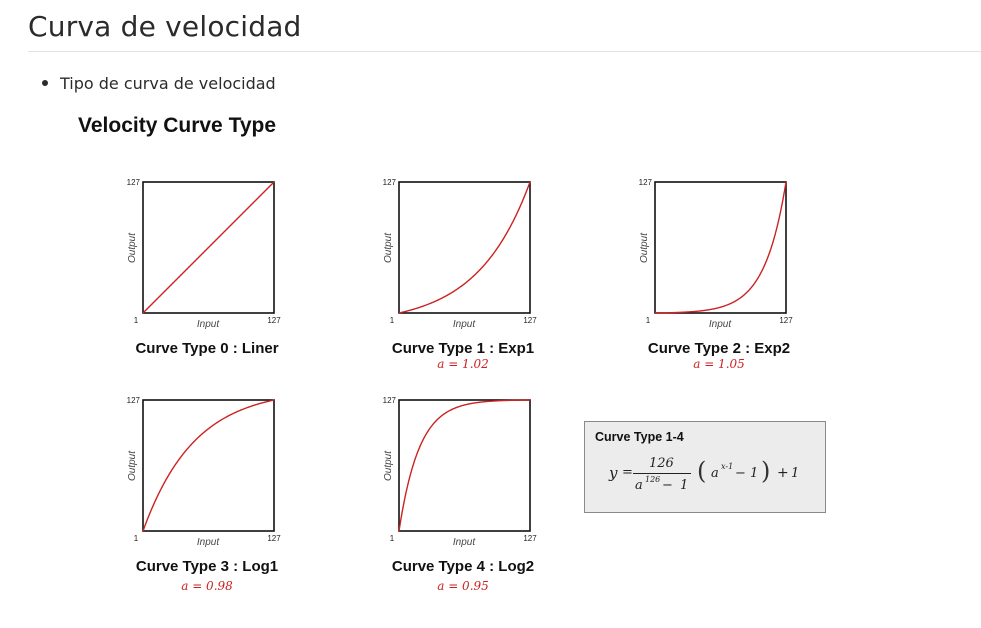 Image resolution: width=981 pixels, height=628 pixels. I want to click on chart-param: a = 0.98, so click(207, 586).